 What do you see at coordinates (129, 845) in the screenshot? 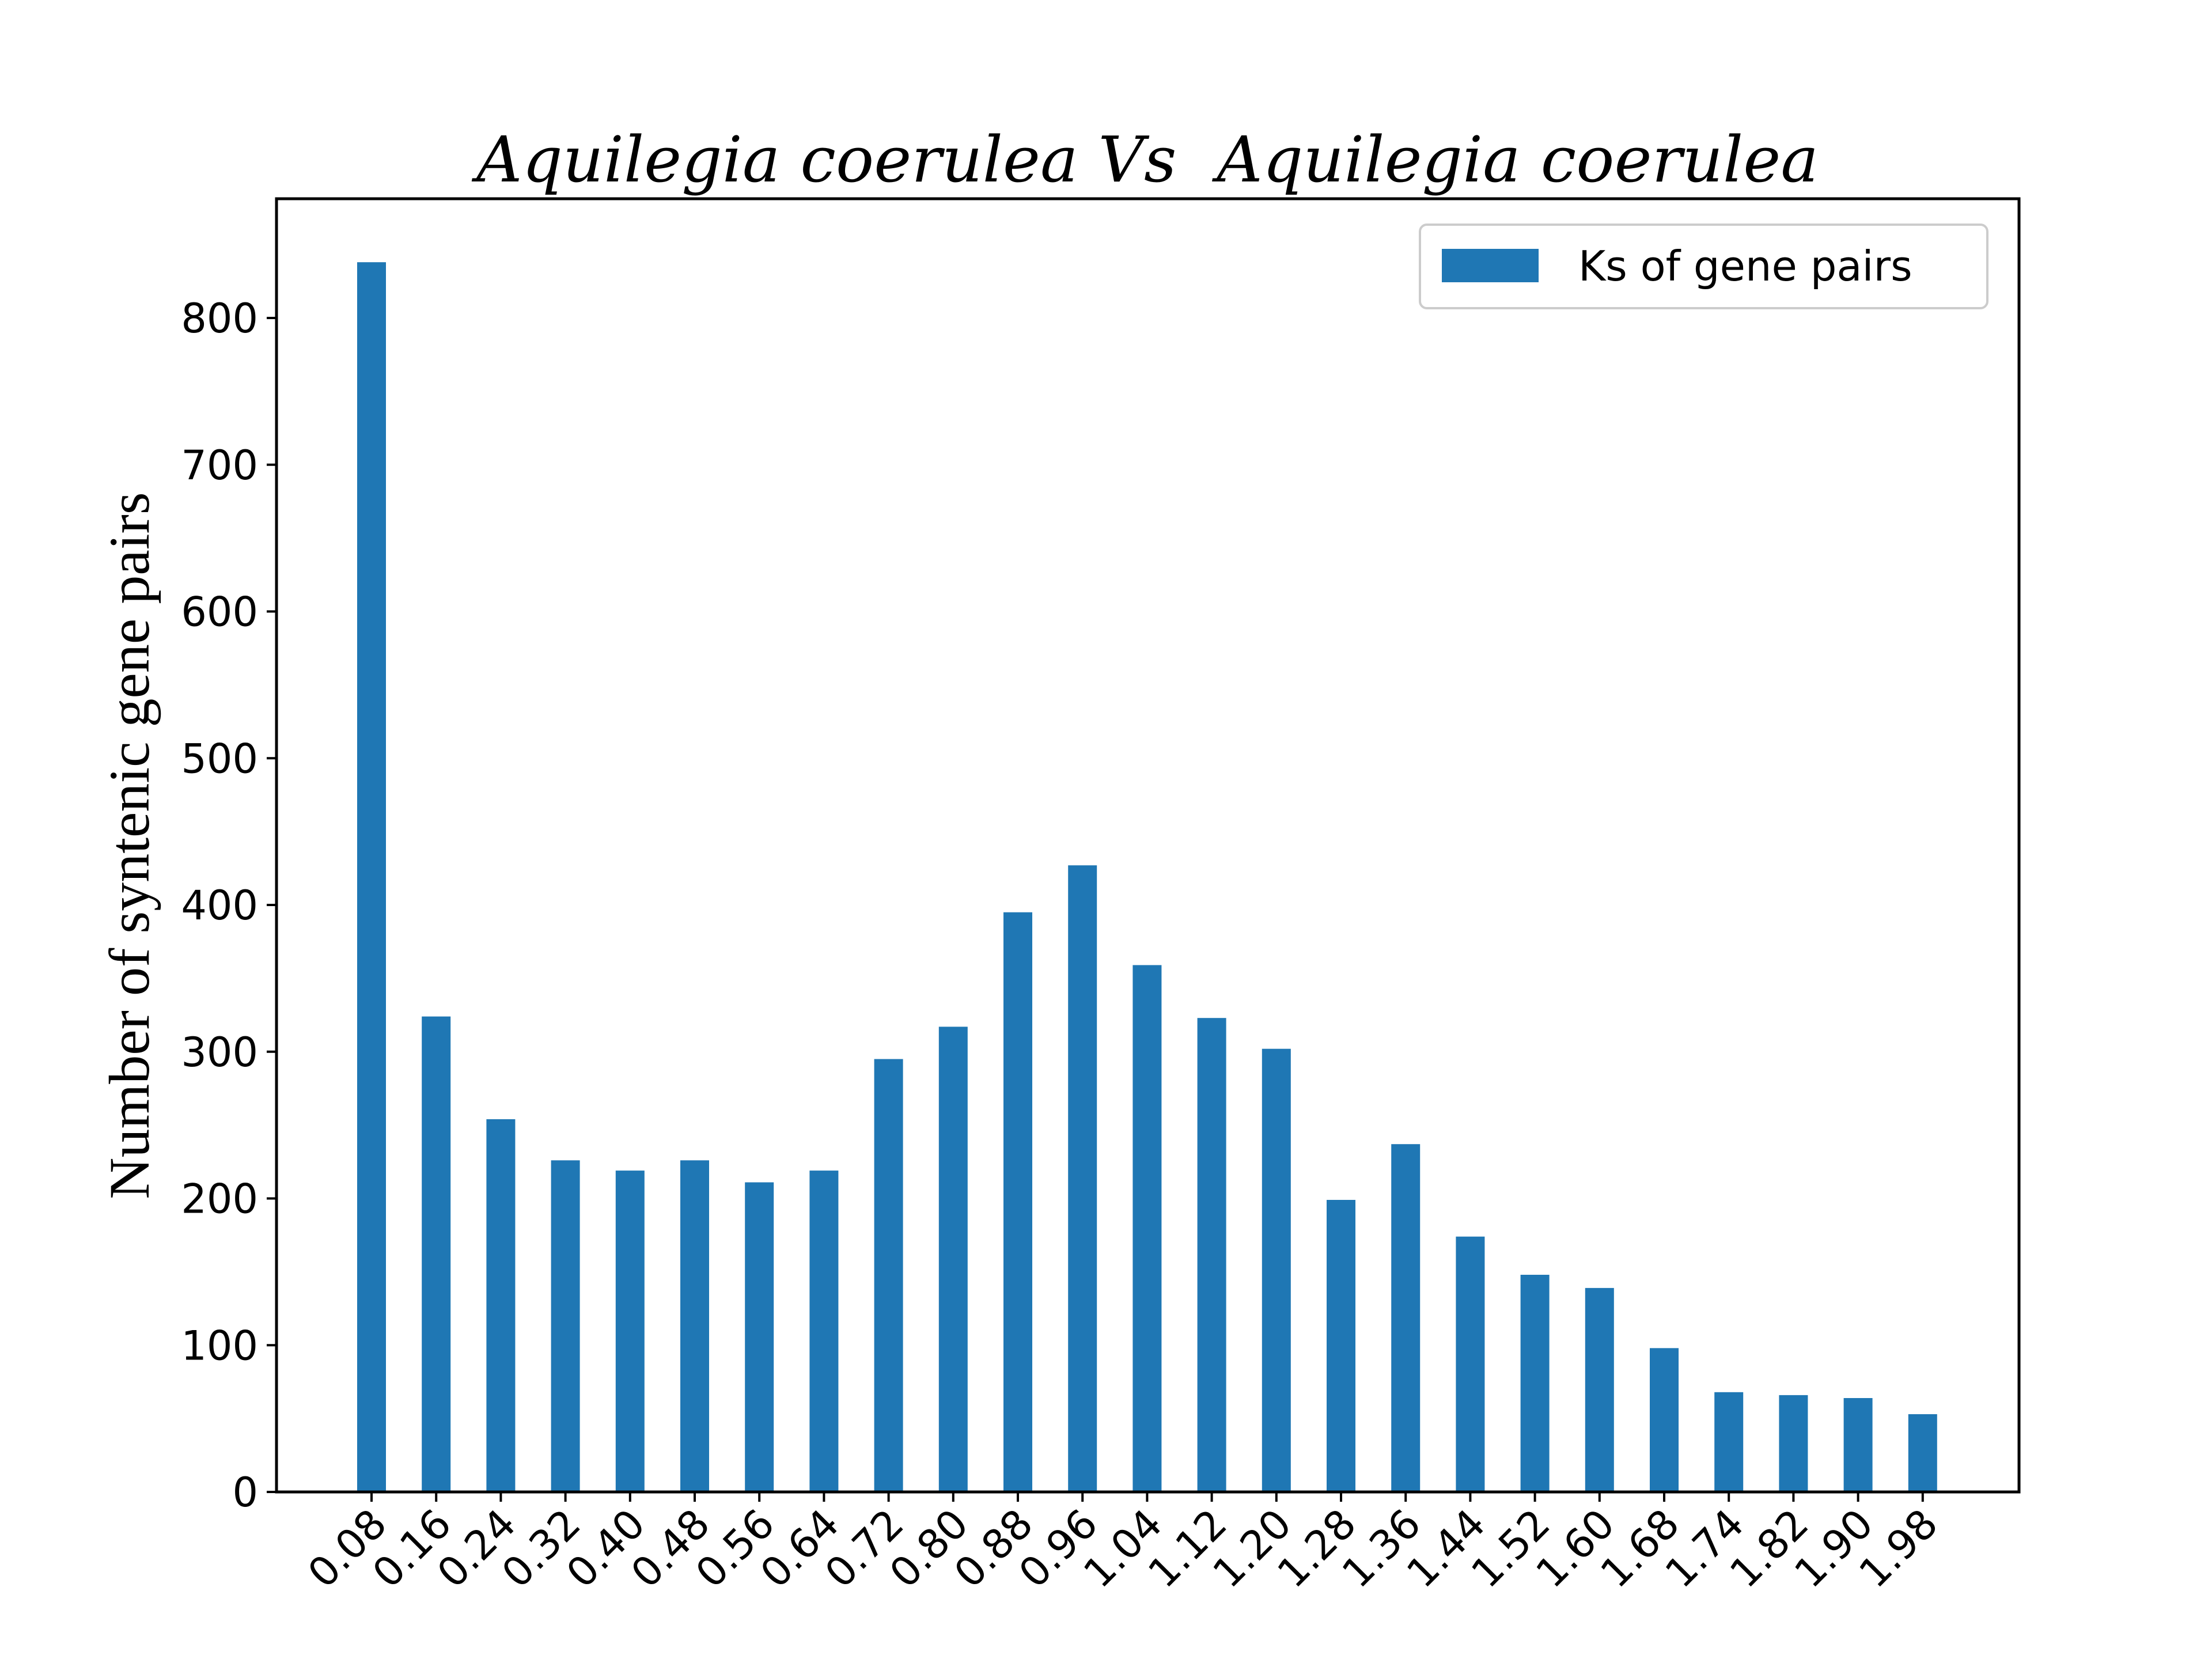
I see `y-axis-label: Number of syntenic gene pairs` at bounding box center [129, 845].